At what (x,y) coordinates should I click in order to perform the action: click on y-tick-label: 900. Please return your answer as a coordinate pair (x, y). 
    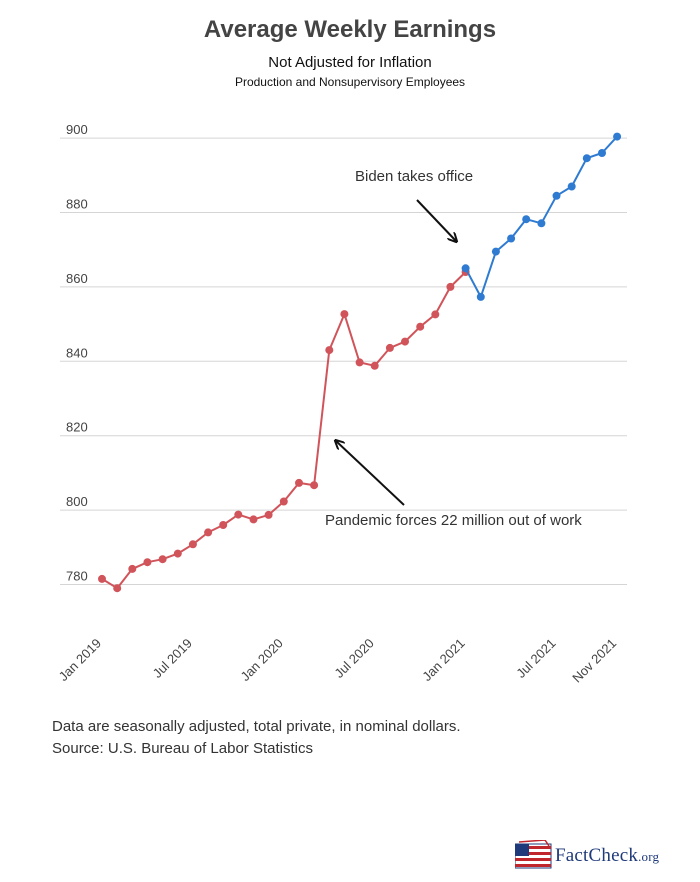
    Looking at the image, I should click on (77, 129).